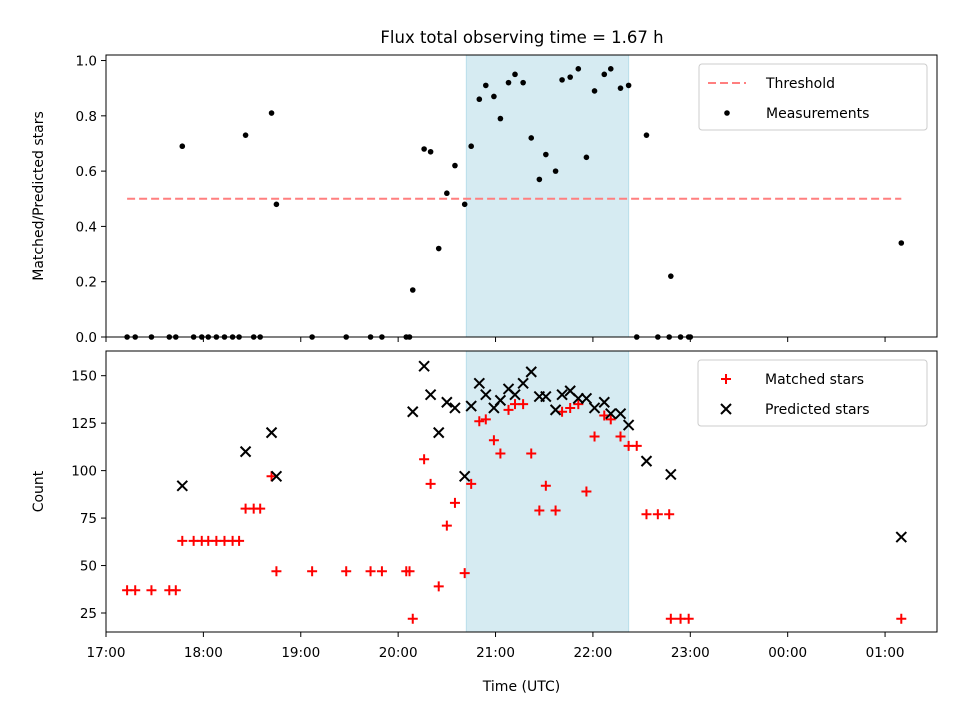 The height and width of the screenshot is (720, 960). I want to click on legend-measurement-swatch, so click(727, 113).